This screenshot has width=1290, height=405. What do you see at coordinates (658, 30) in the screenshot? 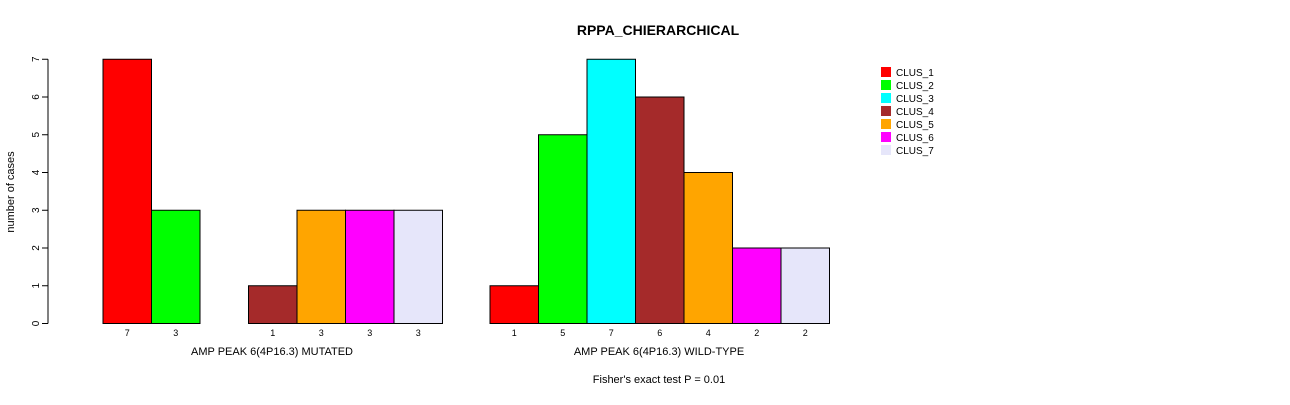
I see `chart-title: RPPA_CHIERARCHICAL` at bounding box center [658, 30].